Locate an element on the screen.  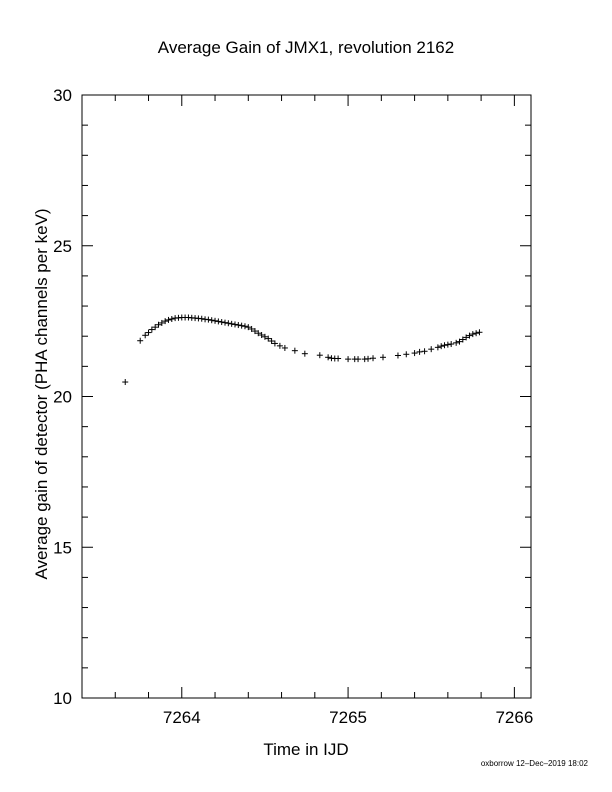
y-tick-label: 20 is located at coordinates (62, 397).